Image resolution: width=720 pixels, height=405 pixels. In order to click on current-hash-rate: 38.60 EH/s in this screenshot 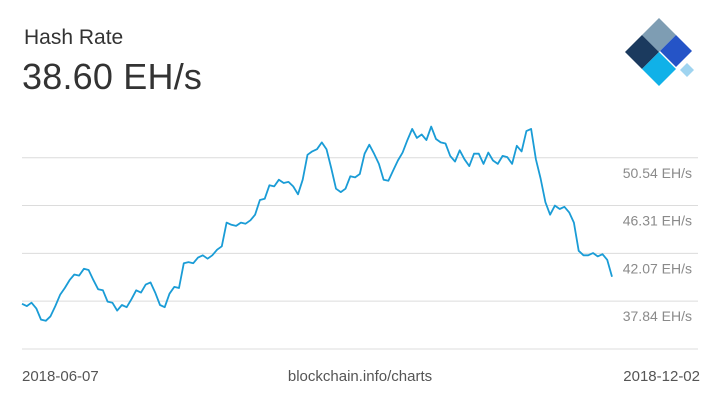, I will do `click(112, 76)`.